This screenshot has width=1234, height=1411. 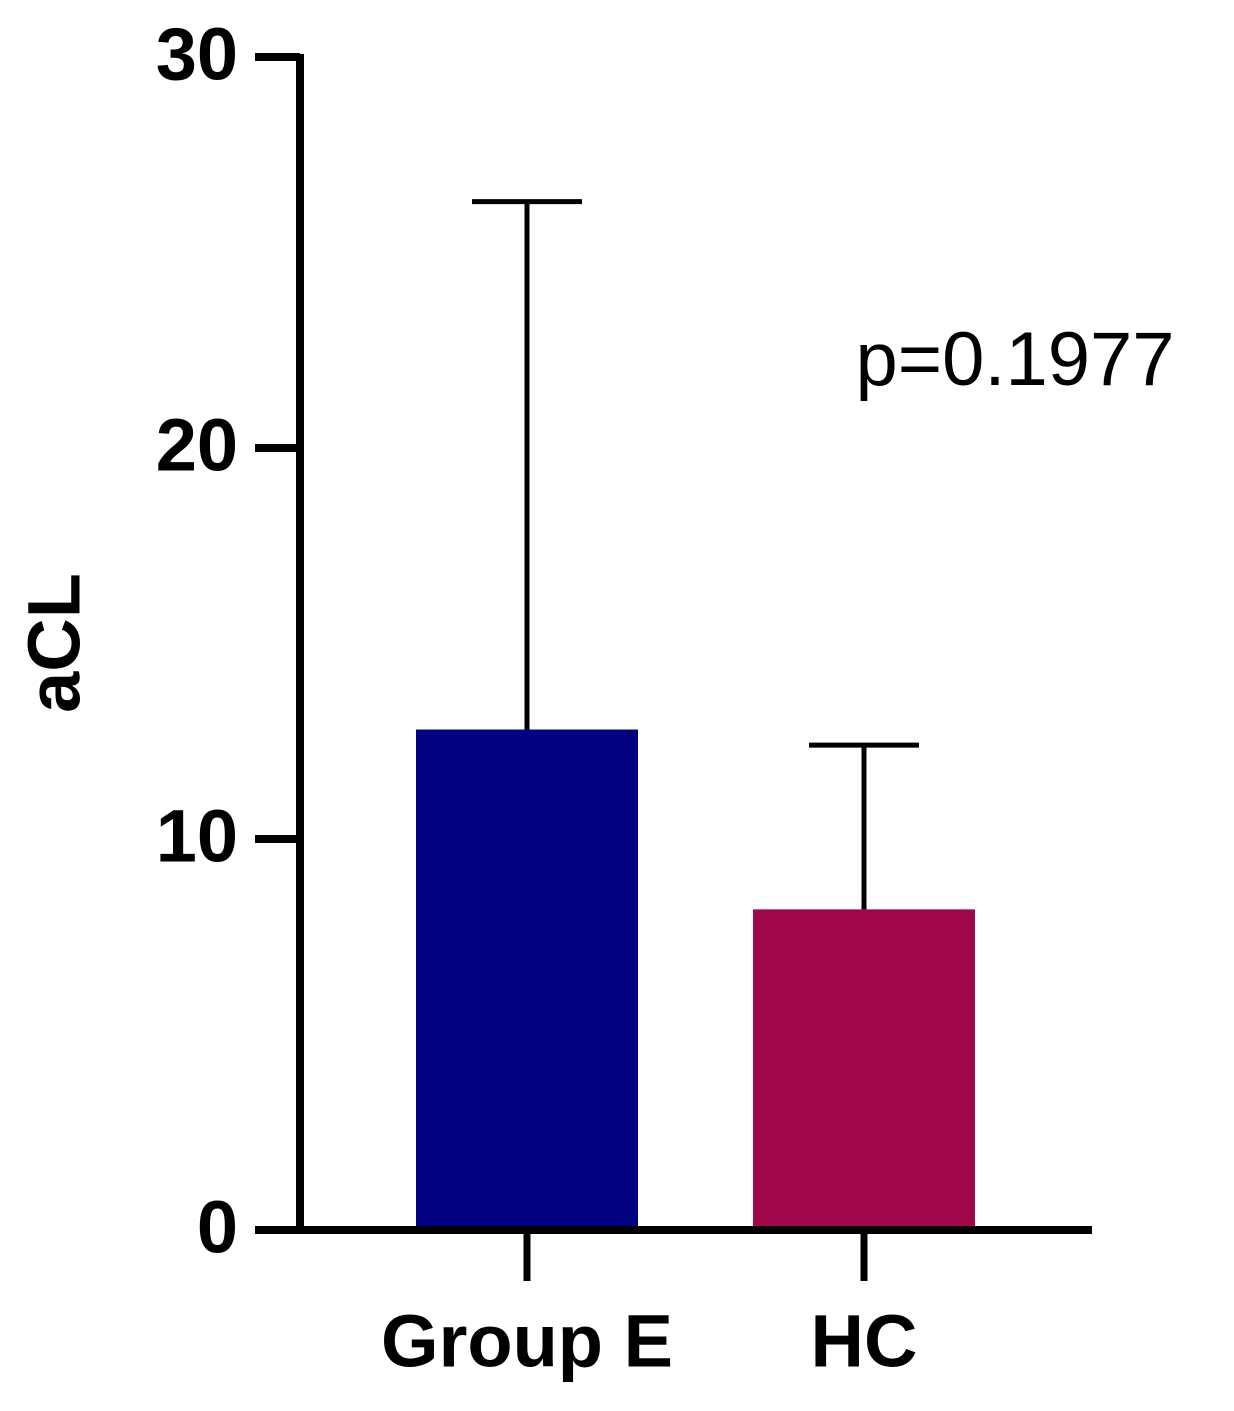 What do you see at coordinates (864, 1341) in the screenshot?
I see `x-tick-label: HC` at bounding box center [864, 1341].